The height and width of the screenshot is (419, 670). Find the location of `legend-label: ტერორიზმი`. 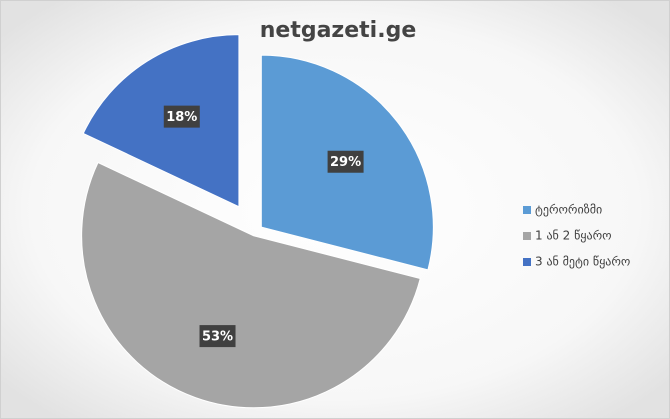

legend-label: ტერორიზმი is located at coordinates (568, 210).